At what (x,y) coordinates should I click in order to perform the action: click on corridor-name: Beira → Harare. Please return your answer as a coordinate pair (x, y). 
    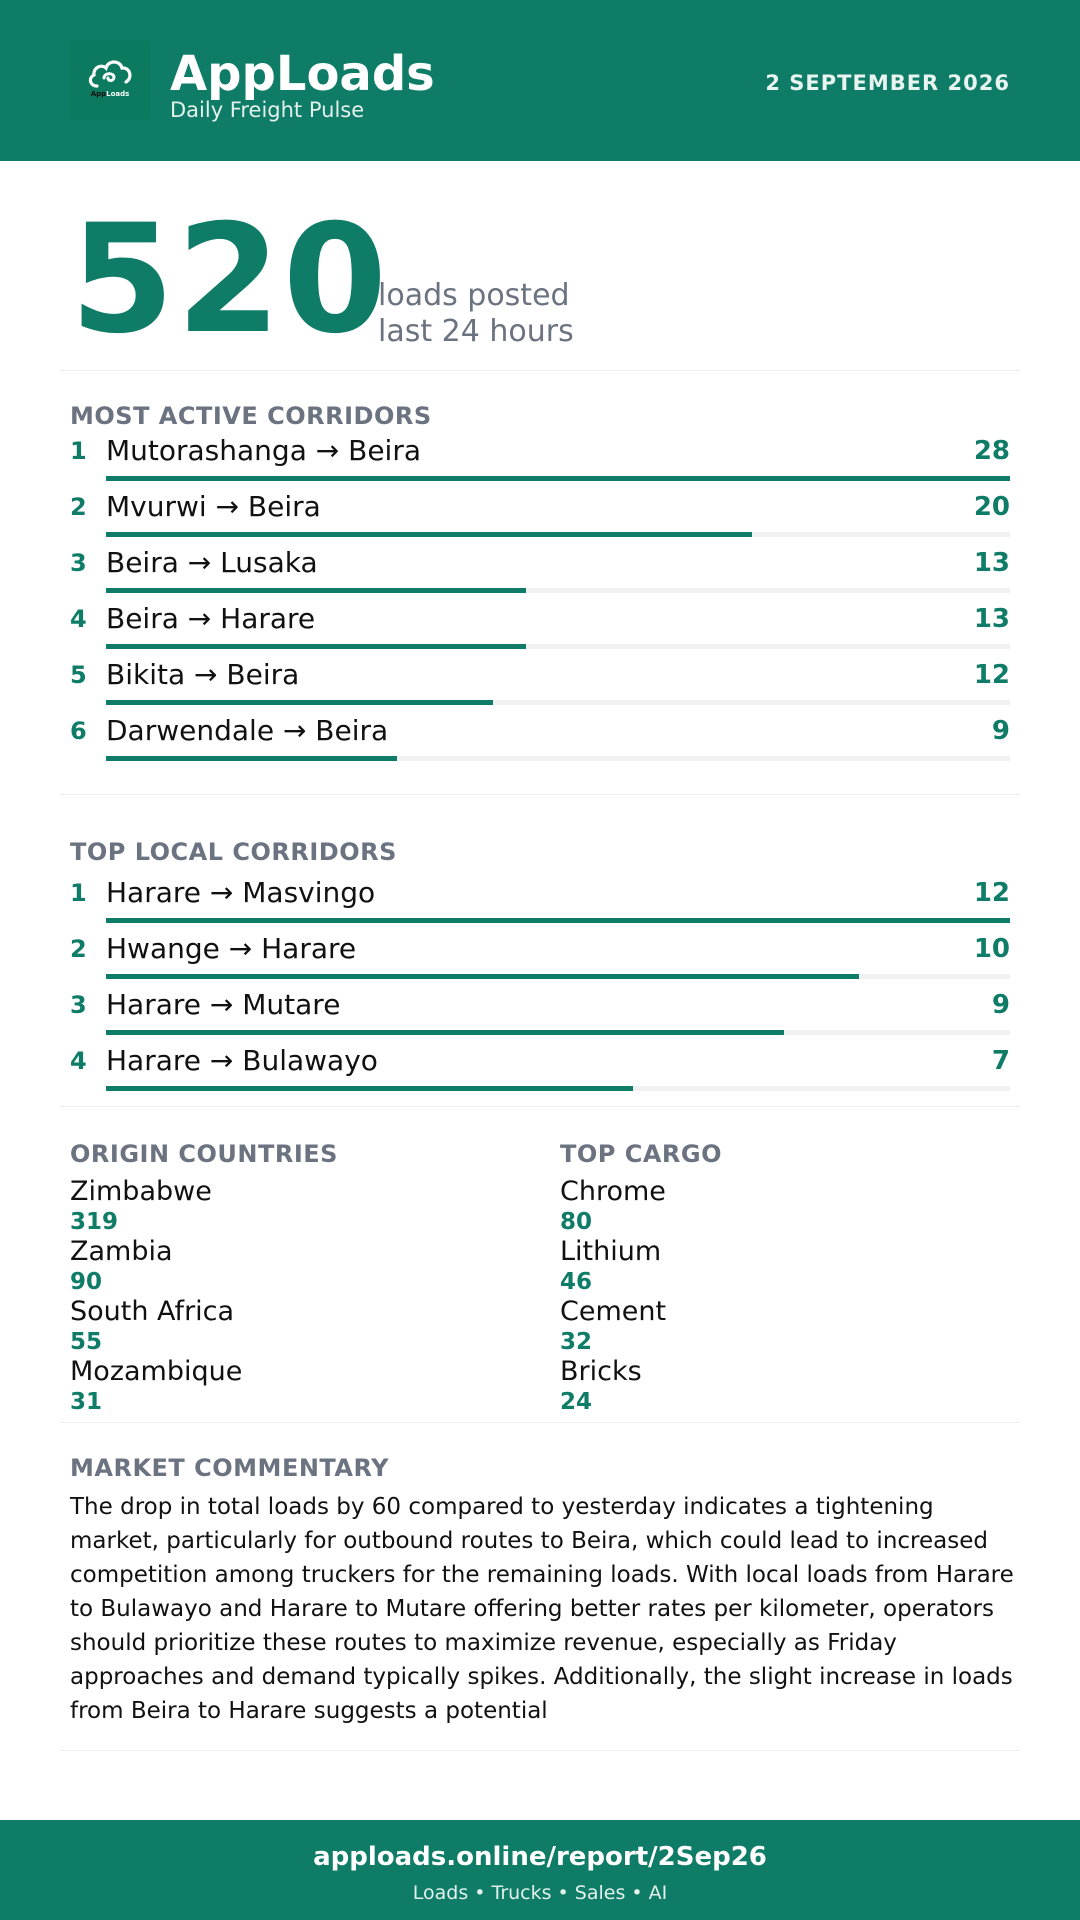
    Looking at the image, I should click on (210, 619).